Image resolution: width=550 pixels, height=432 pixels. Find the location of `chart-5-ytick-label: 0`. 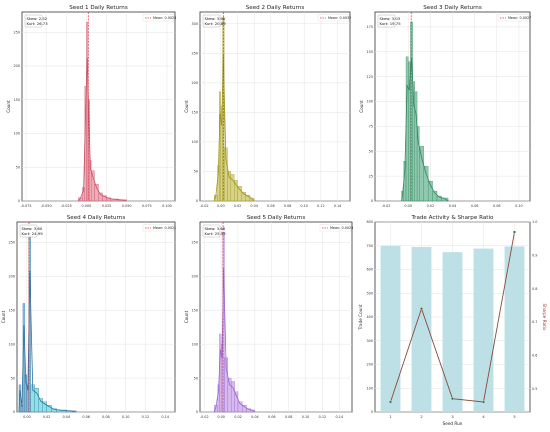

chart-5-ytick-label: 0 is located at coordinates (197, 412).